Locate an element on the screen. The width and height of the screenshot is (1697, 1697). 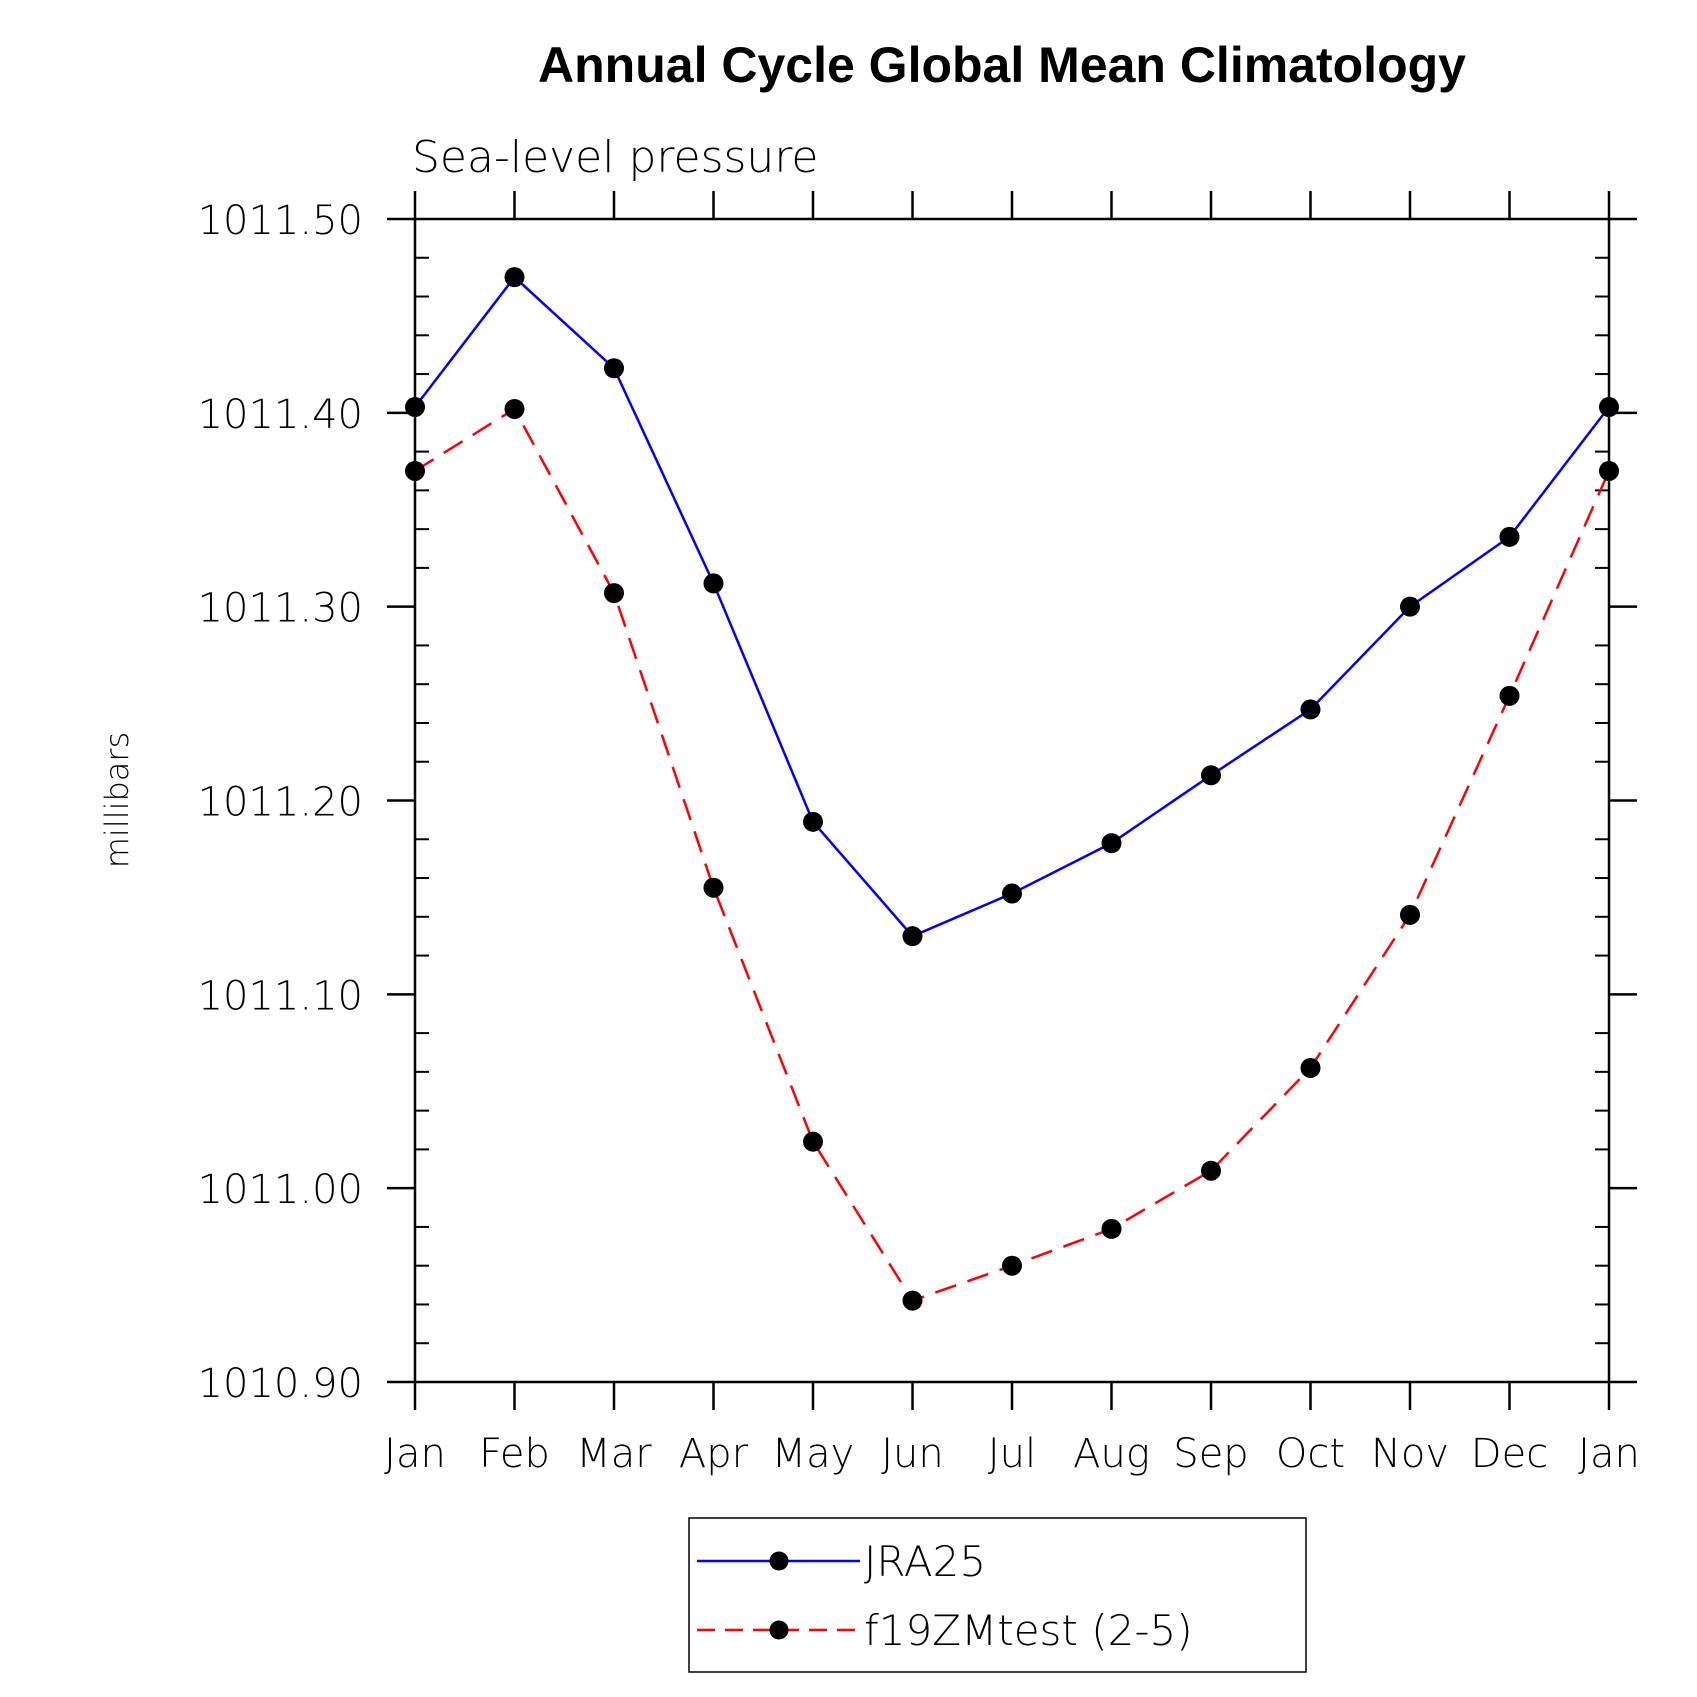
x-tick-label: Nov is located at coordinates (1410, 1454).